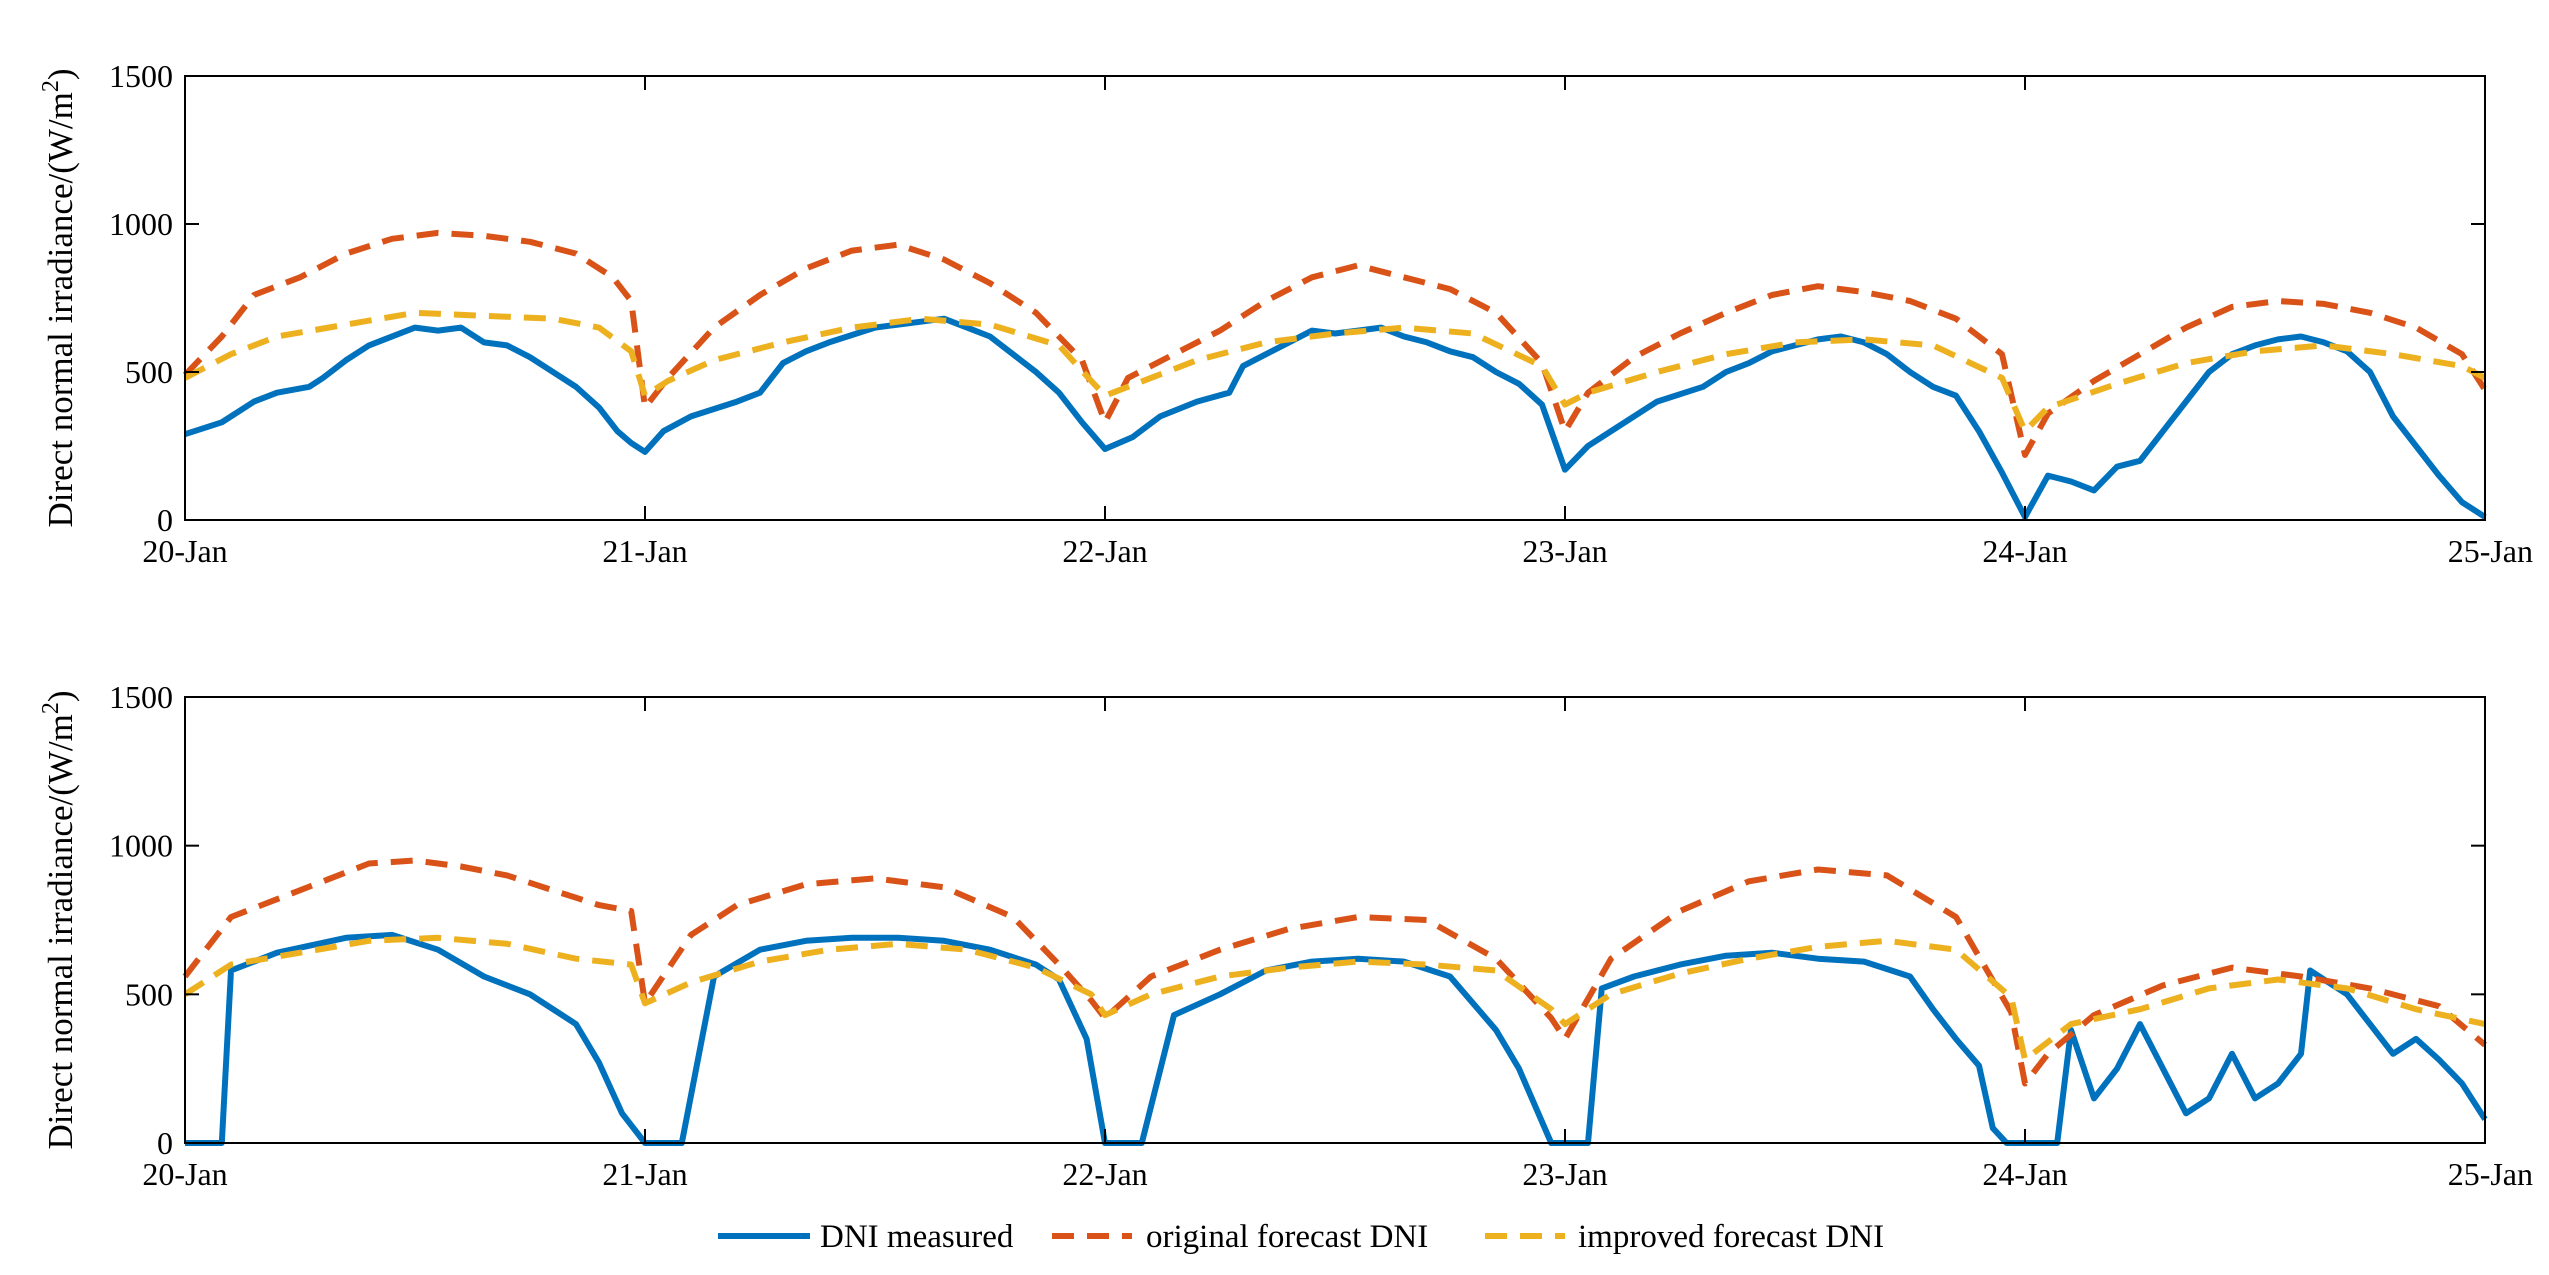 This screenshot has width=2549, height=1275. I want to click on top-y-tick-label: 0, so click(165, 520).